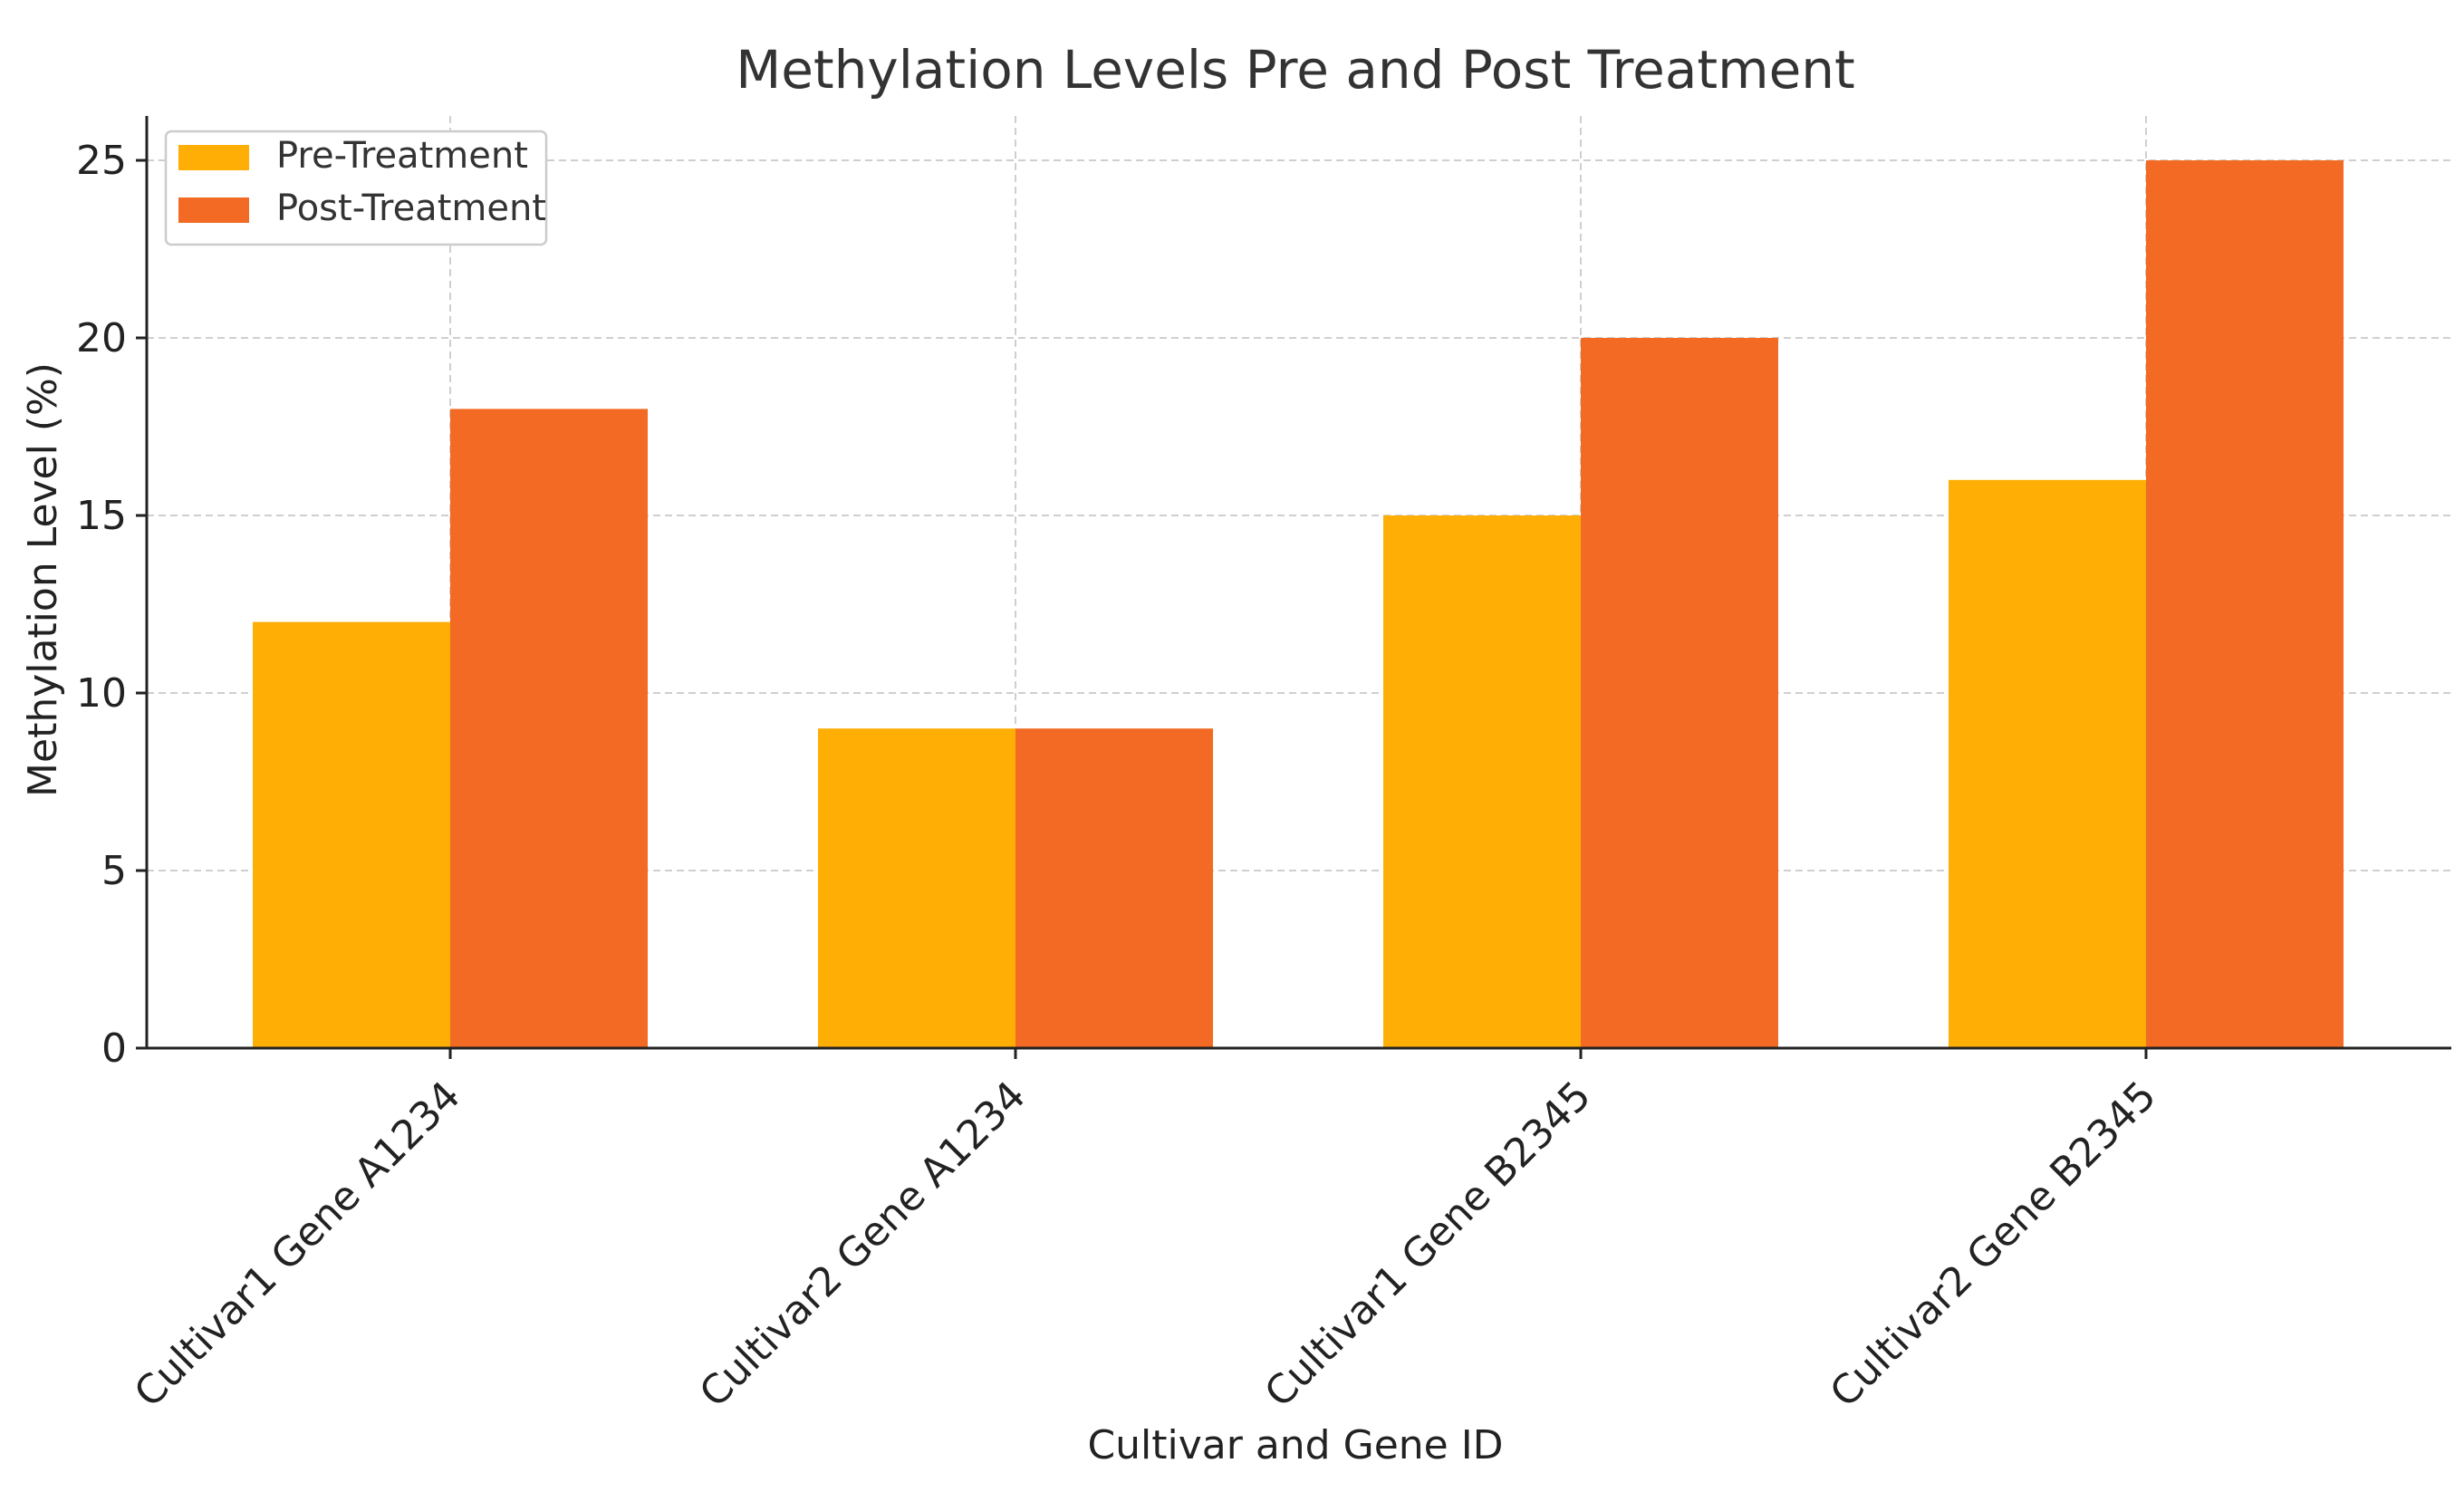  What do you see at coordinates (297, 1244) in the screenshot?
I see `x-tick-label: Cultivar1 Gene A1234` at bounding box center [297, 1244].